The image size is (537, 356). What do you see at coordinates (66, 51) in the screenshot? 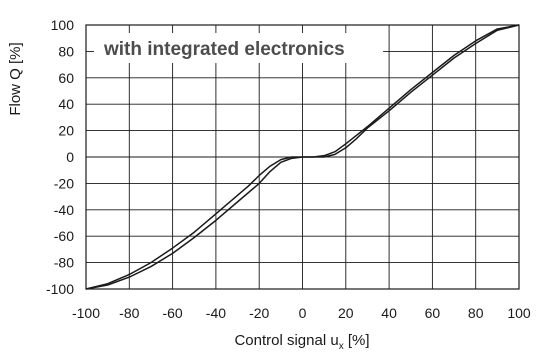
I see `y-tick-label: 80` at bounding box center [66, 51].